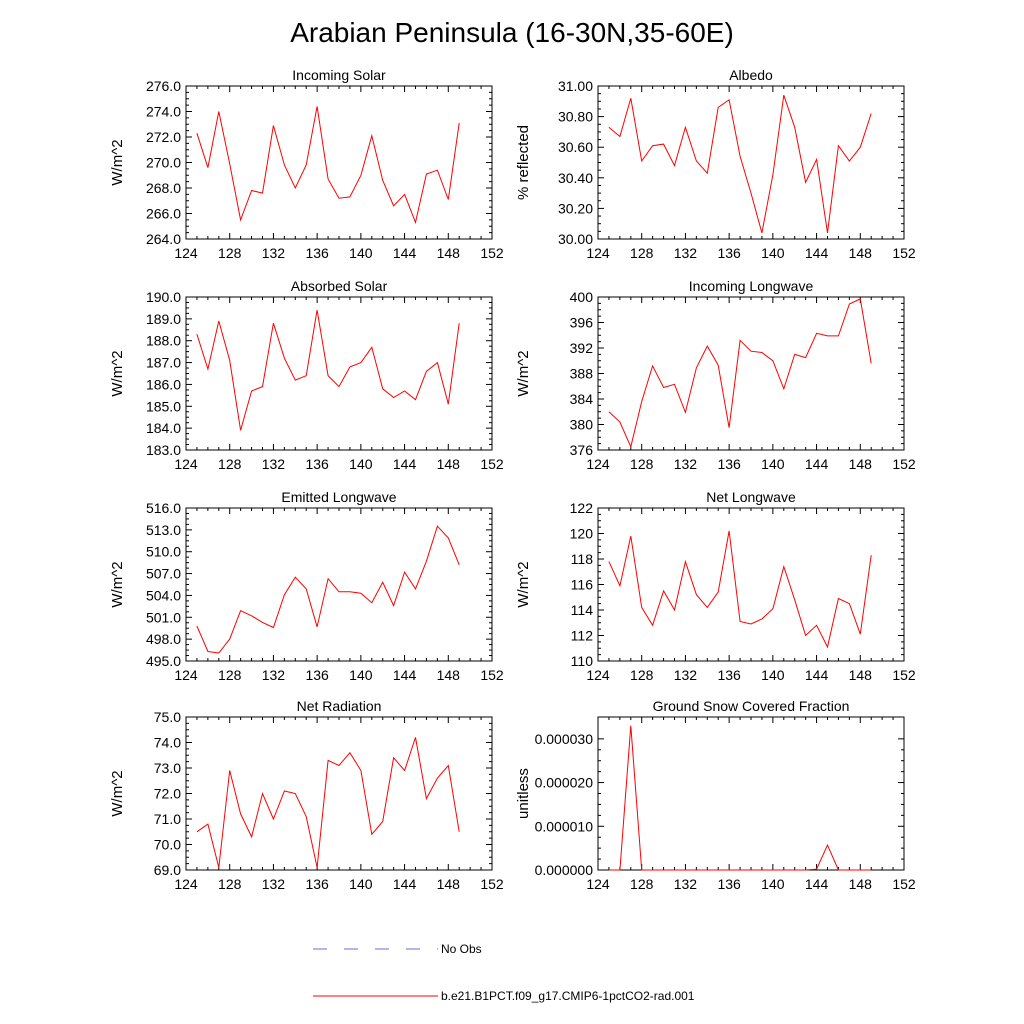  What do you see at coordinates (575, 239) in the screenshot?
I see `y-tick-label: 30.00` at bounding box center [575, 239].